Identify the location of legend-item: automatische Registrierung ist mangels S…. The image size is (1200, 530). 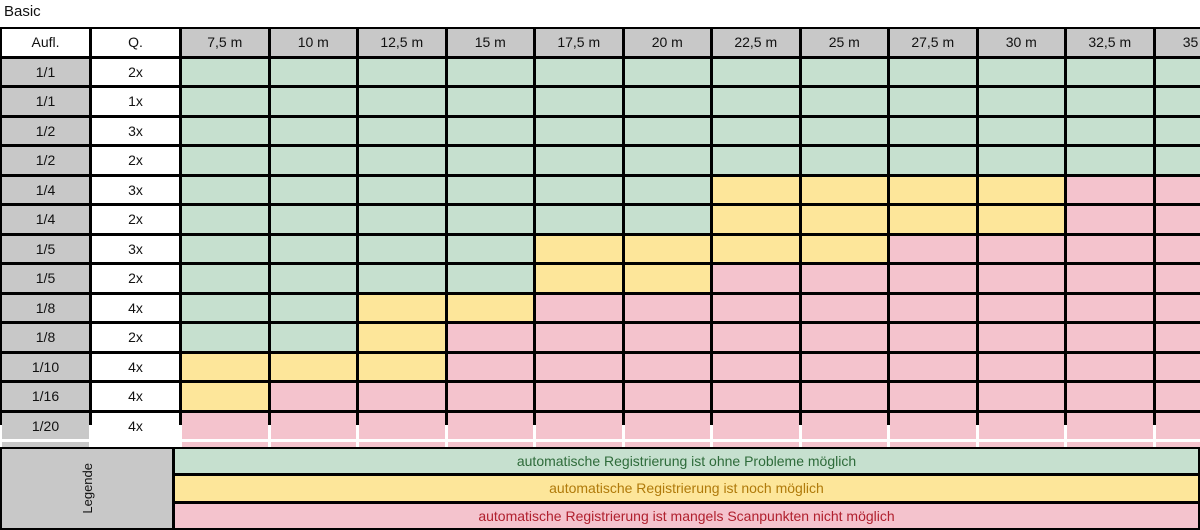
(686, 515).